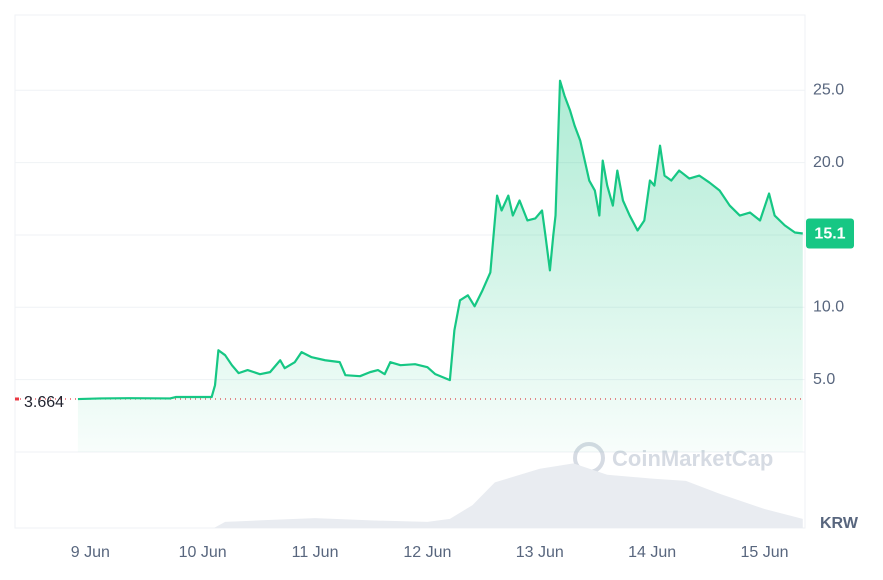 The image size is (883, 580). I want to click on volume-area, so click(508, 495).